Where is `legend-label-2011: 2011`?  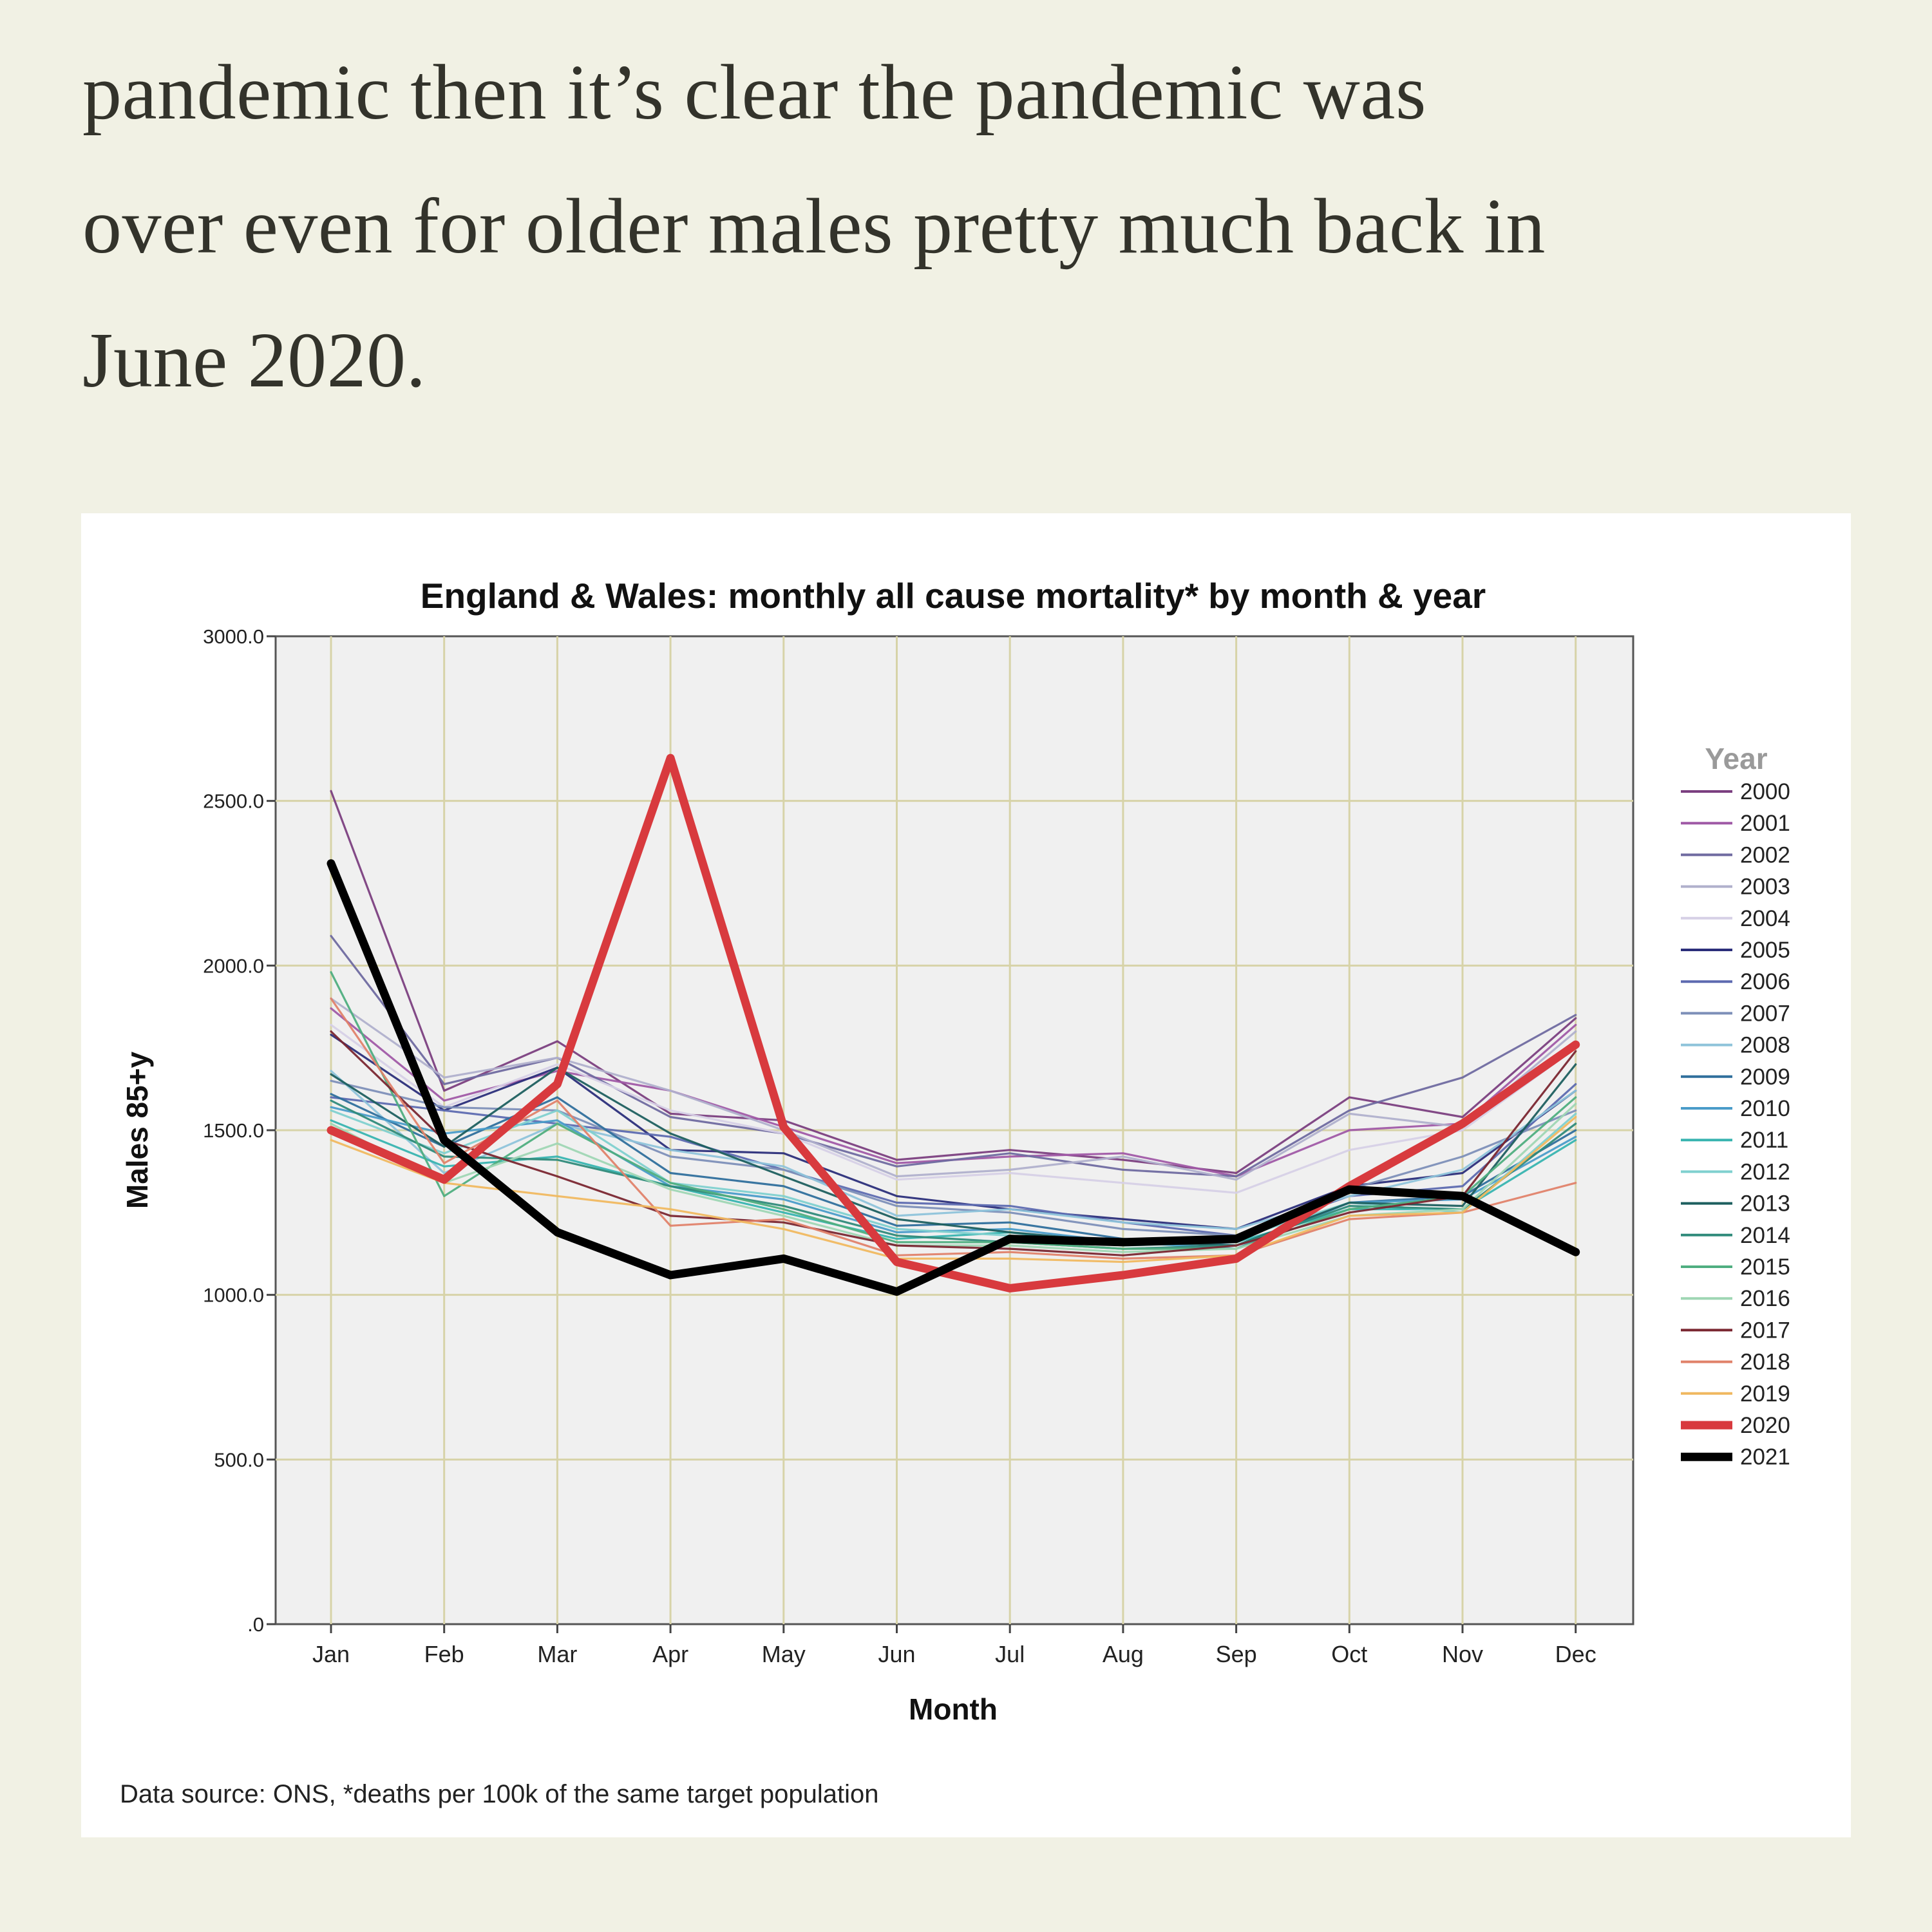 legend-label-2011: 2011 is located at coordinates (1764, 1140).